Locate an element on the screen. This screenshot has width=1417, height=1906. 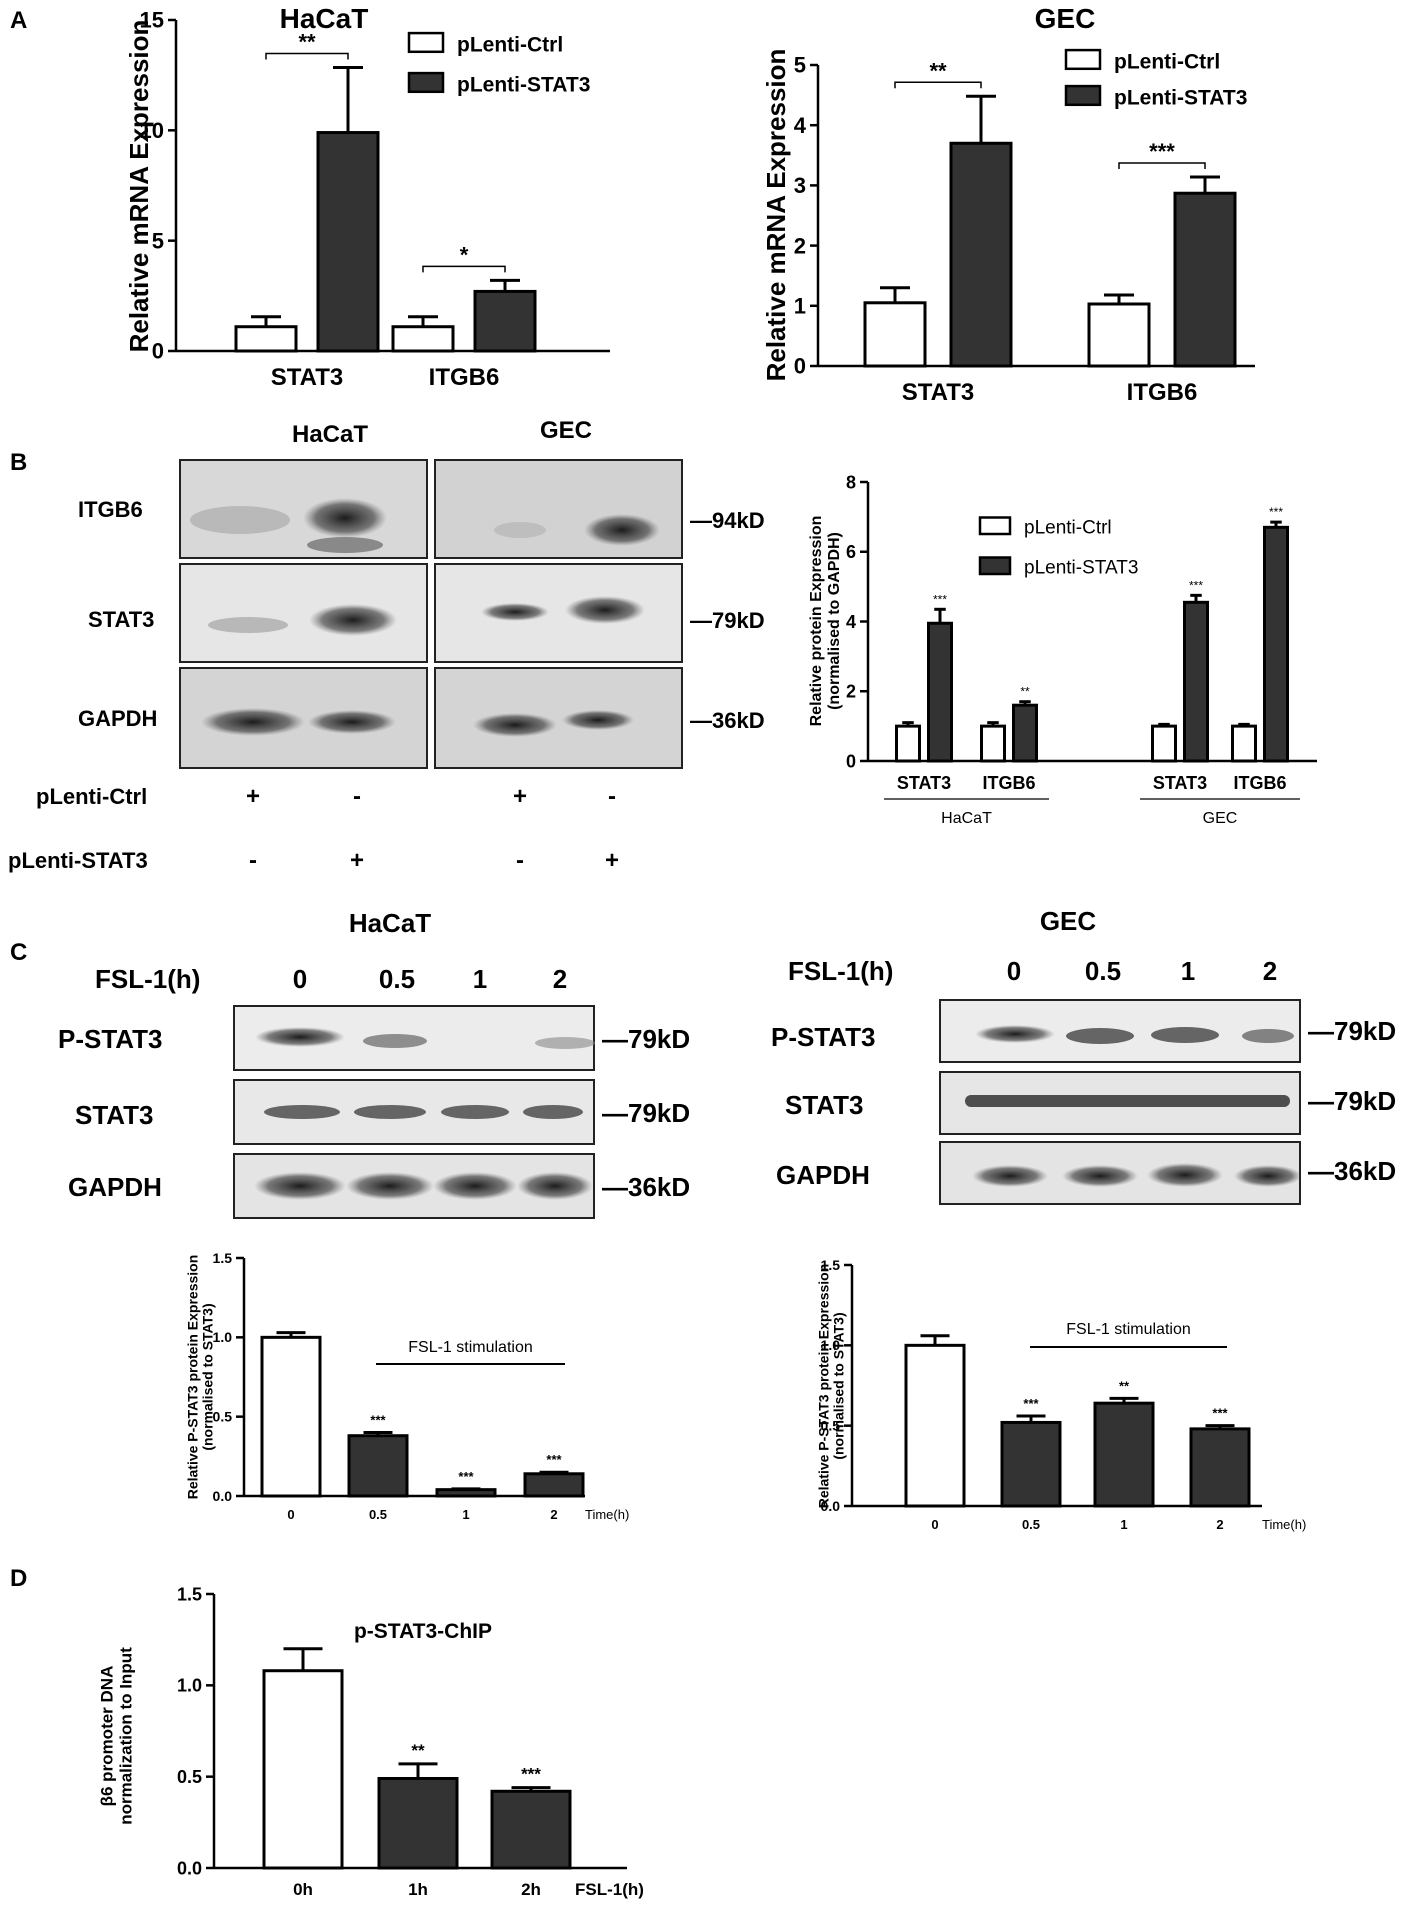
blot-b-hacat-gapdh is located at coordinates (303, 718).